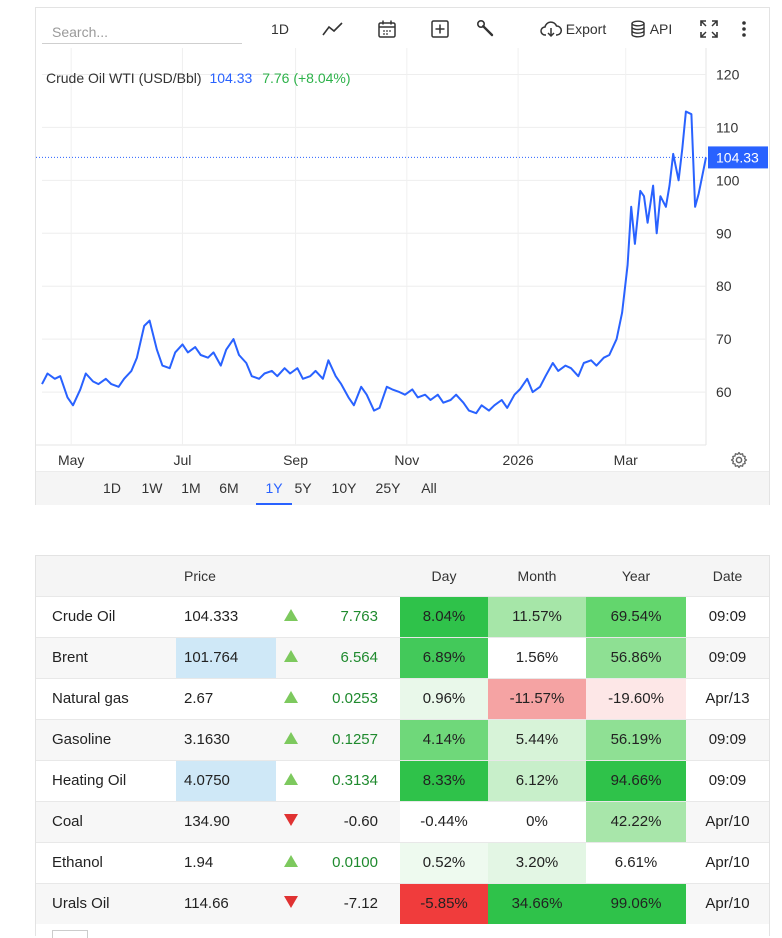 The height and width of the screenshot is (938, 782). Describe the element at coordinates (360, 821) in the screenshot. I see `change-cell: -0.60` at that location.